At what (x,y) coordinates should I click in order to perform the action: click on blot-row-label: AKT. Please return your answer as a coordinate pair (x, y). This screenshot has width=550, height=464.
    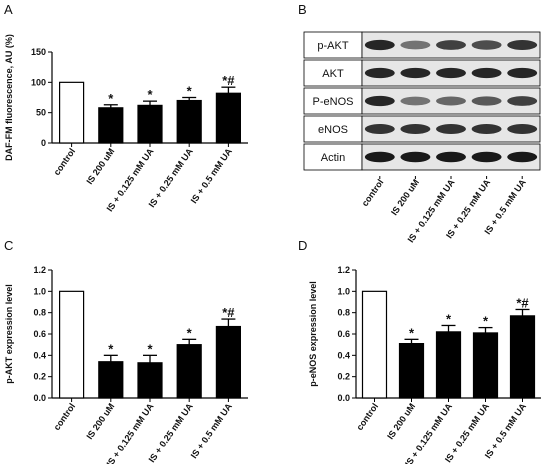
    Looking at the image, I should click on (333, 74).